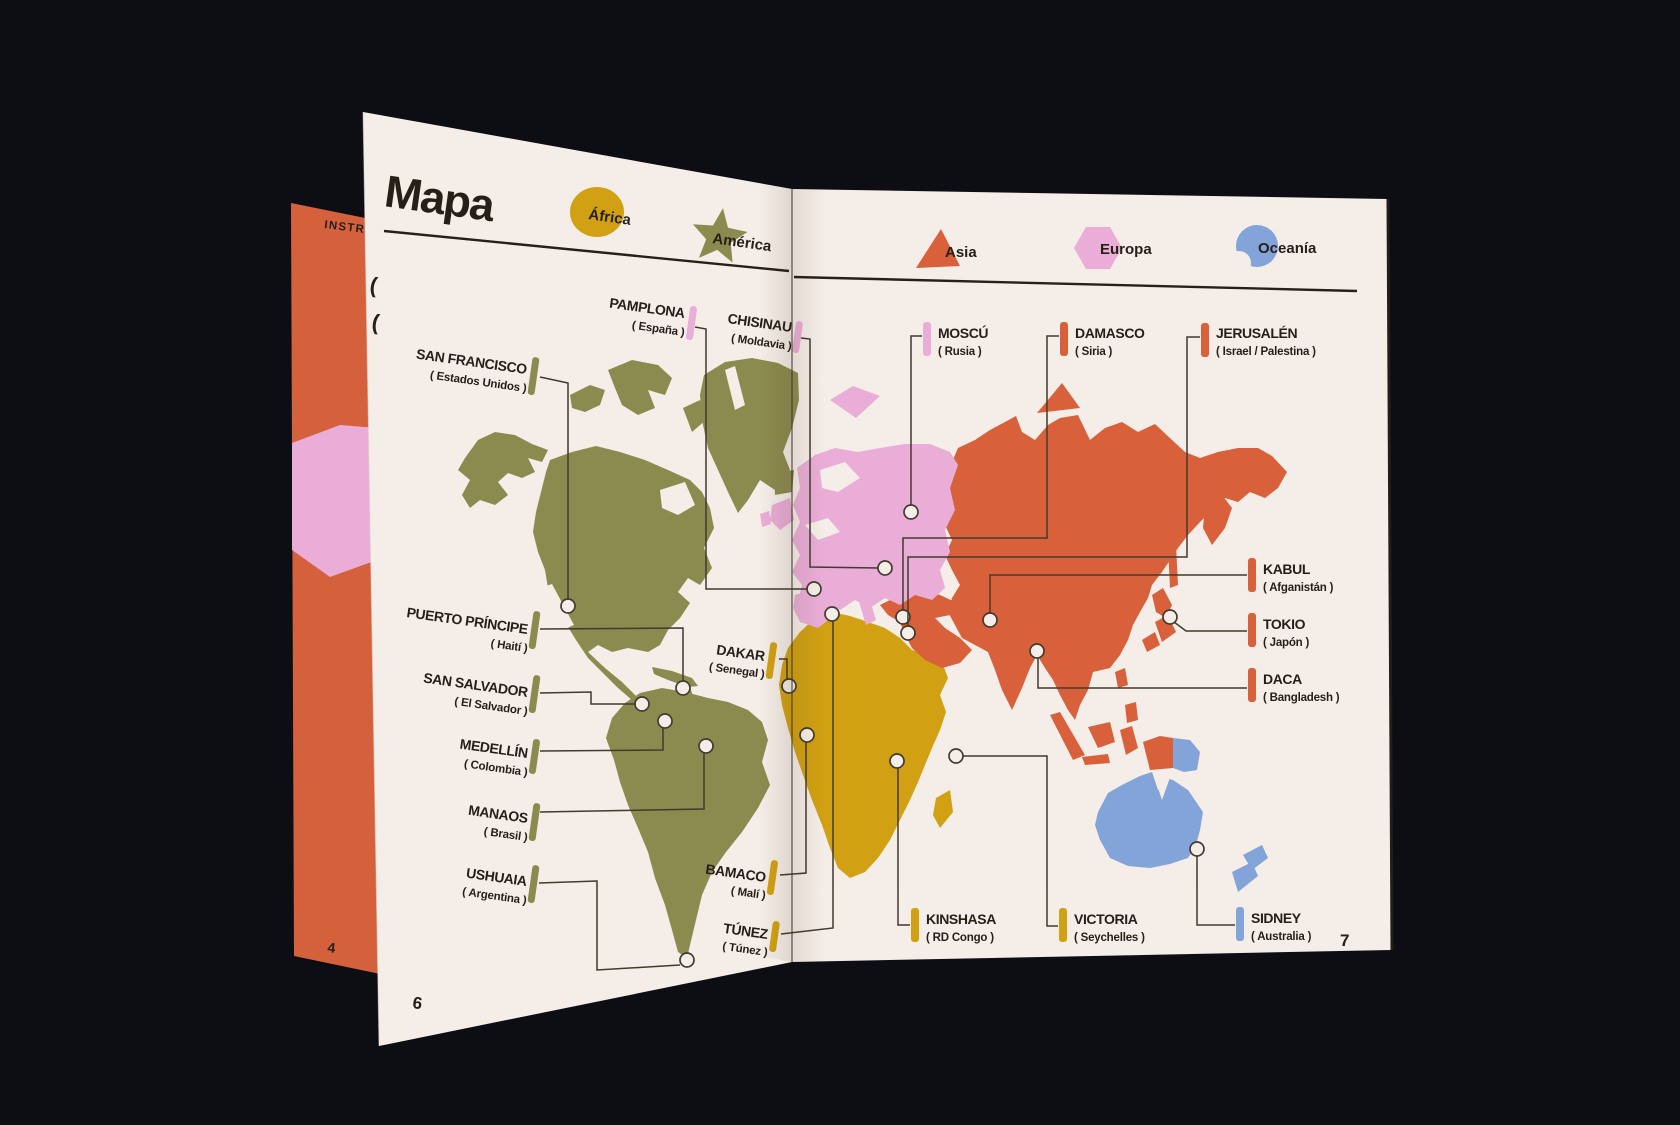 This screenshot has width=1680, height=1125. I want to click on san-salvador-lead-line, so click(587, 698).